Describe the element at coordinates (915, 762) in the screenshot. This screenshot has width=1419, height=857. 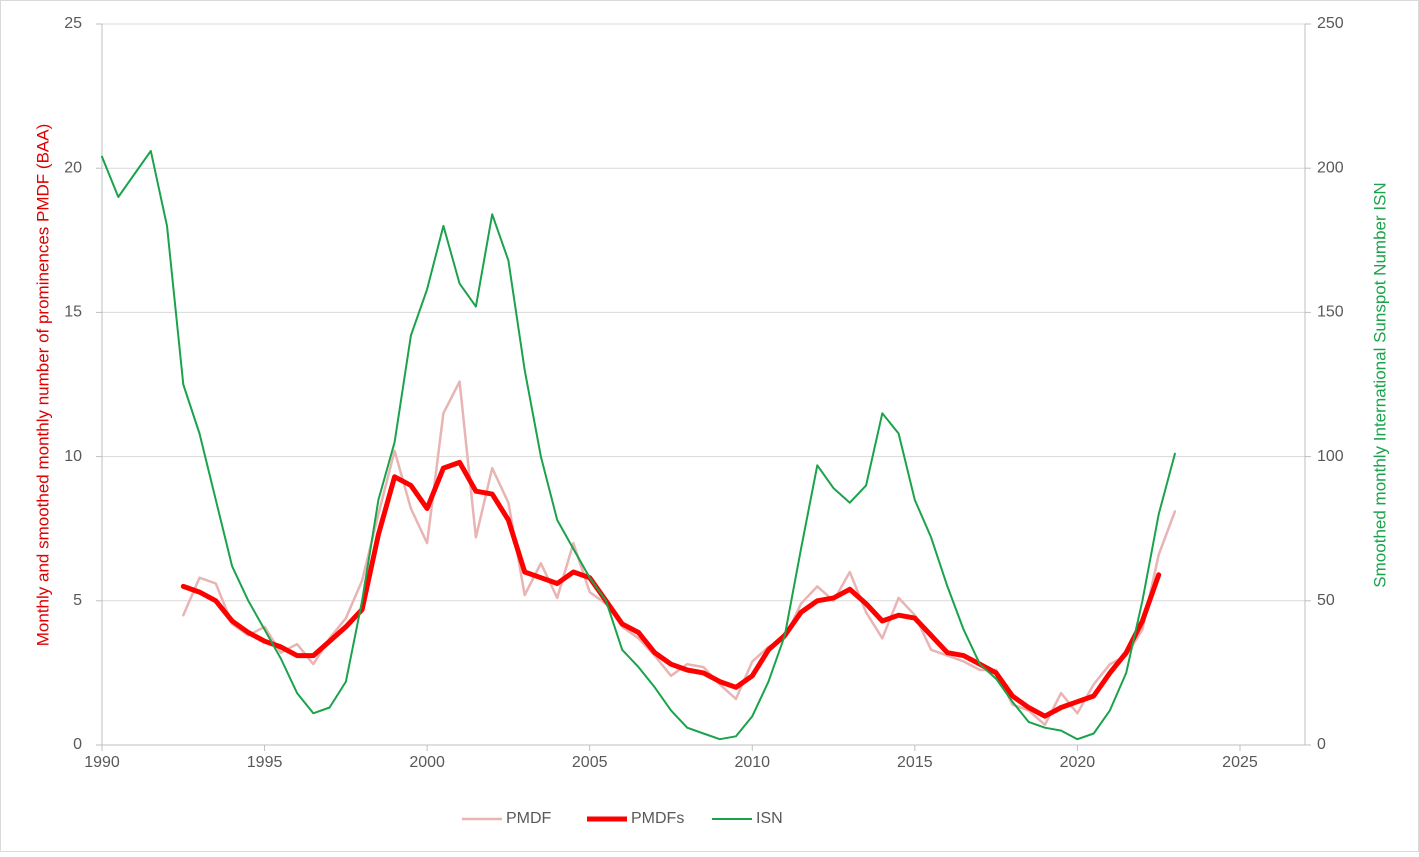
I see `x-tick-label: 2015` at that location.